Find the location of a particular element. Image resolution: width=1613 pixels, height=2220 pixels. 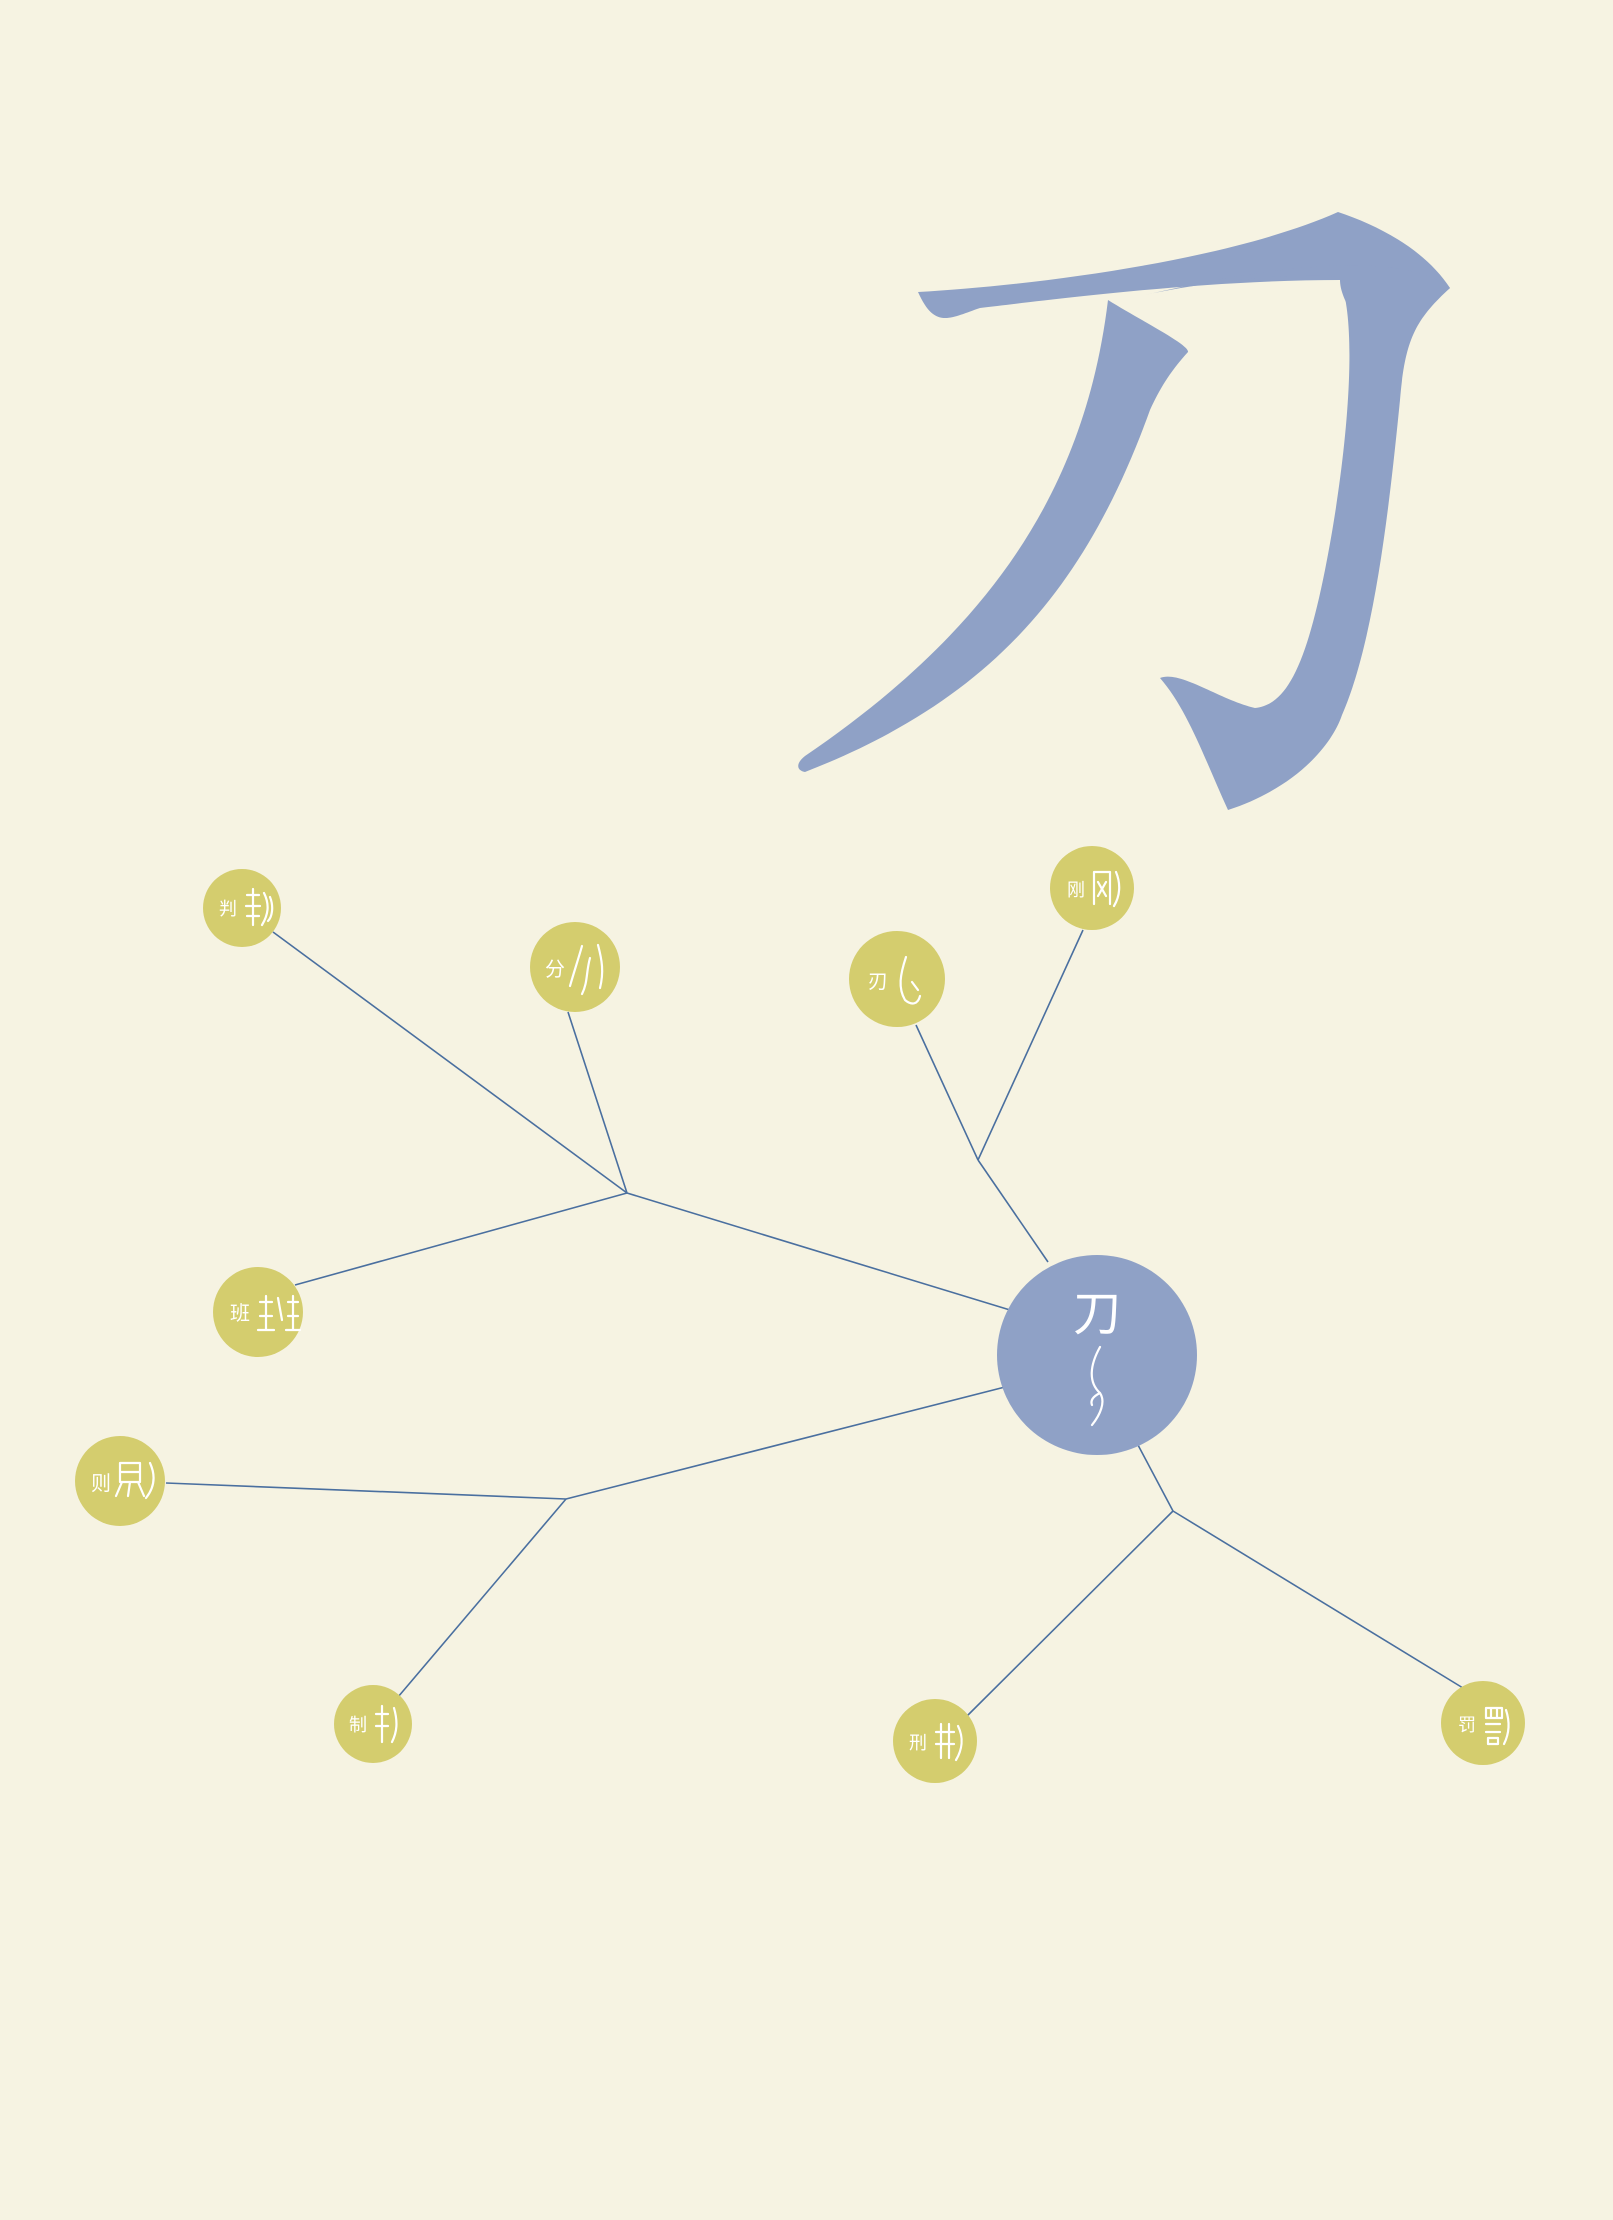

node-fen-modern-char: 分 is located at coordinates (555, 969).